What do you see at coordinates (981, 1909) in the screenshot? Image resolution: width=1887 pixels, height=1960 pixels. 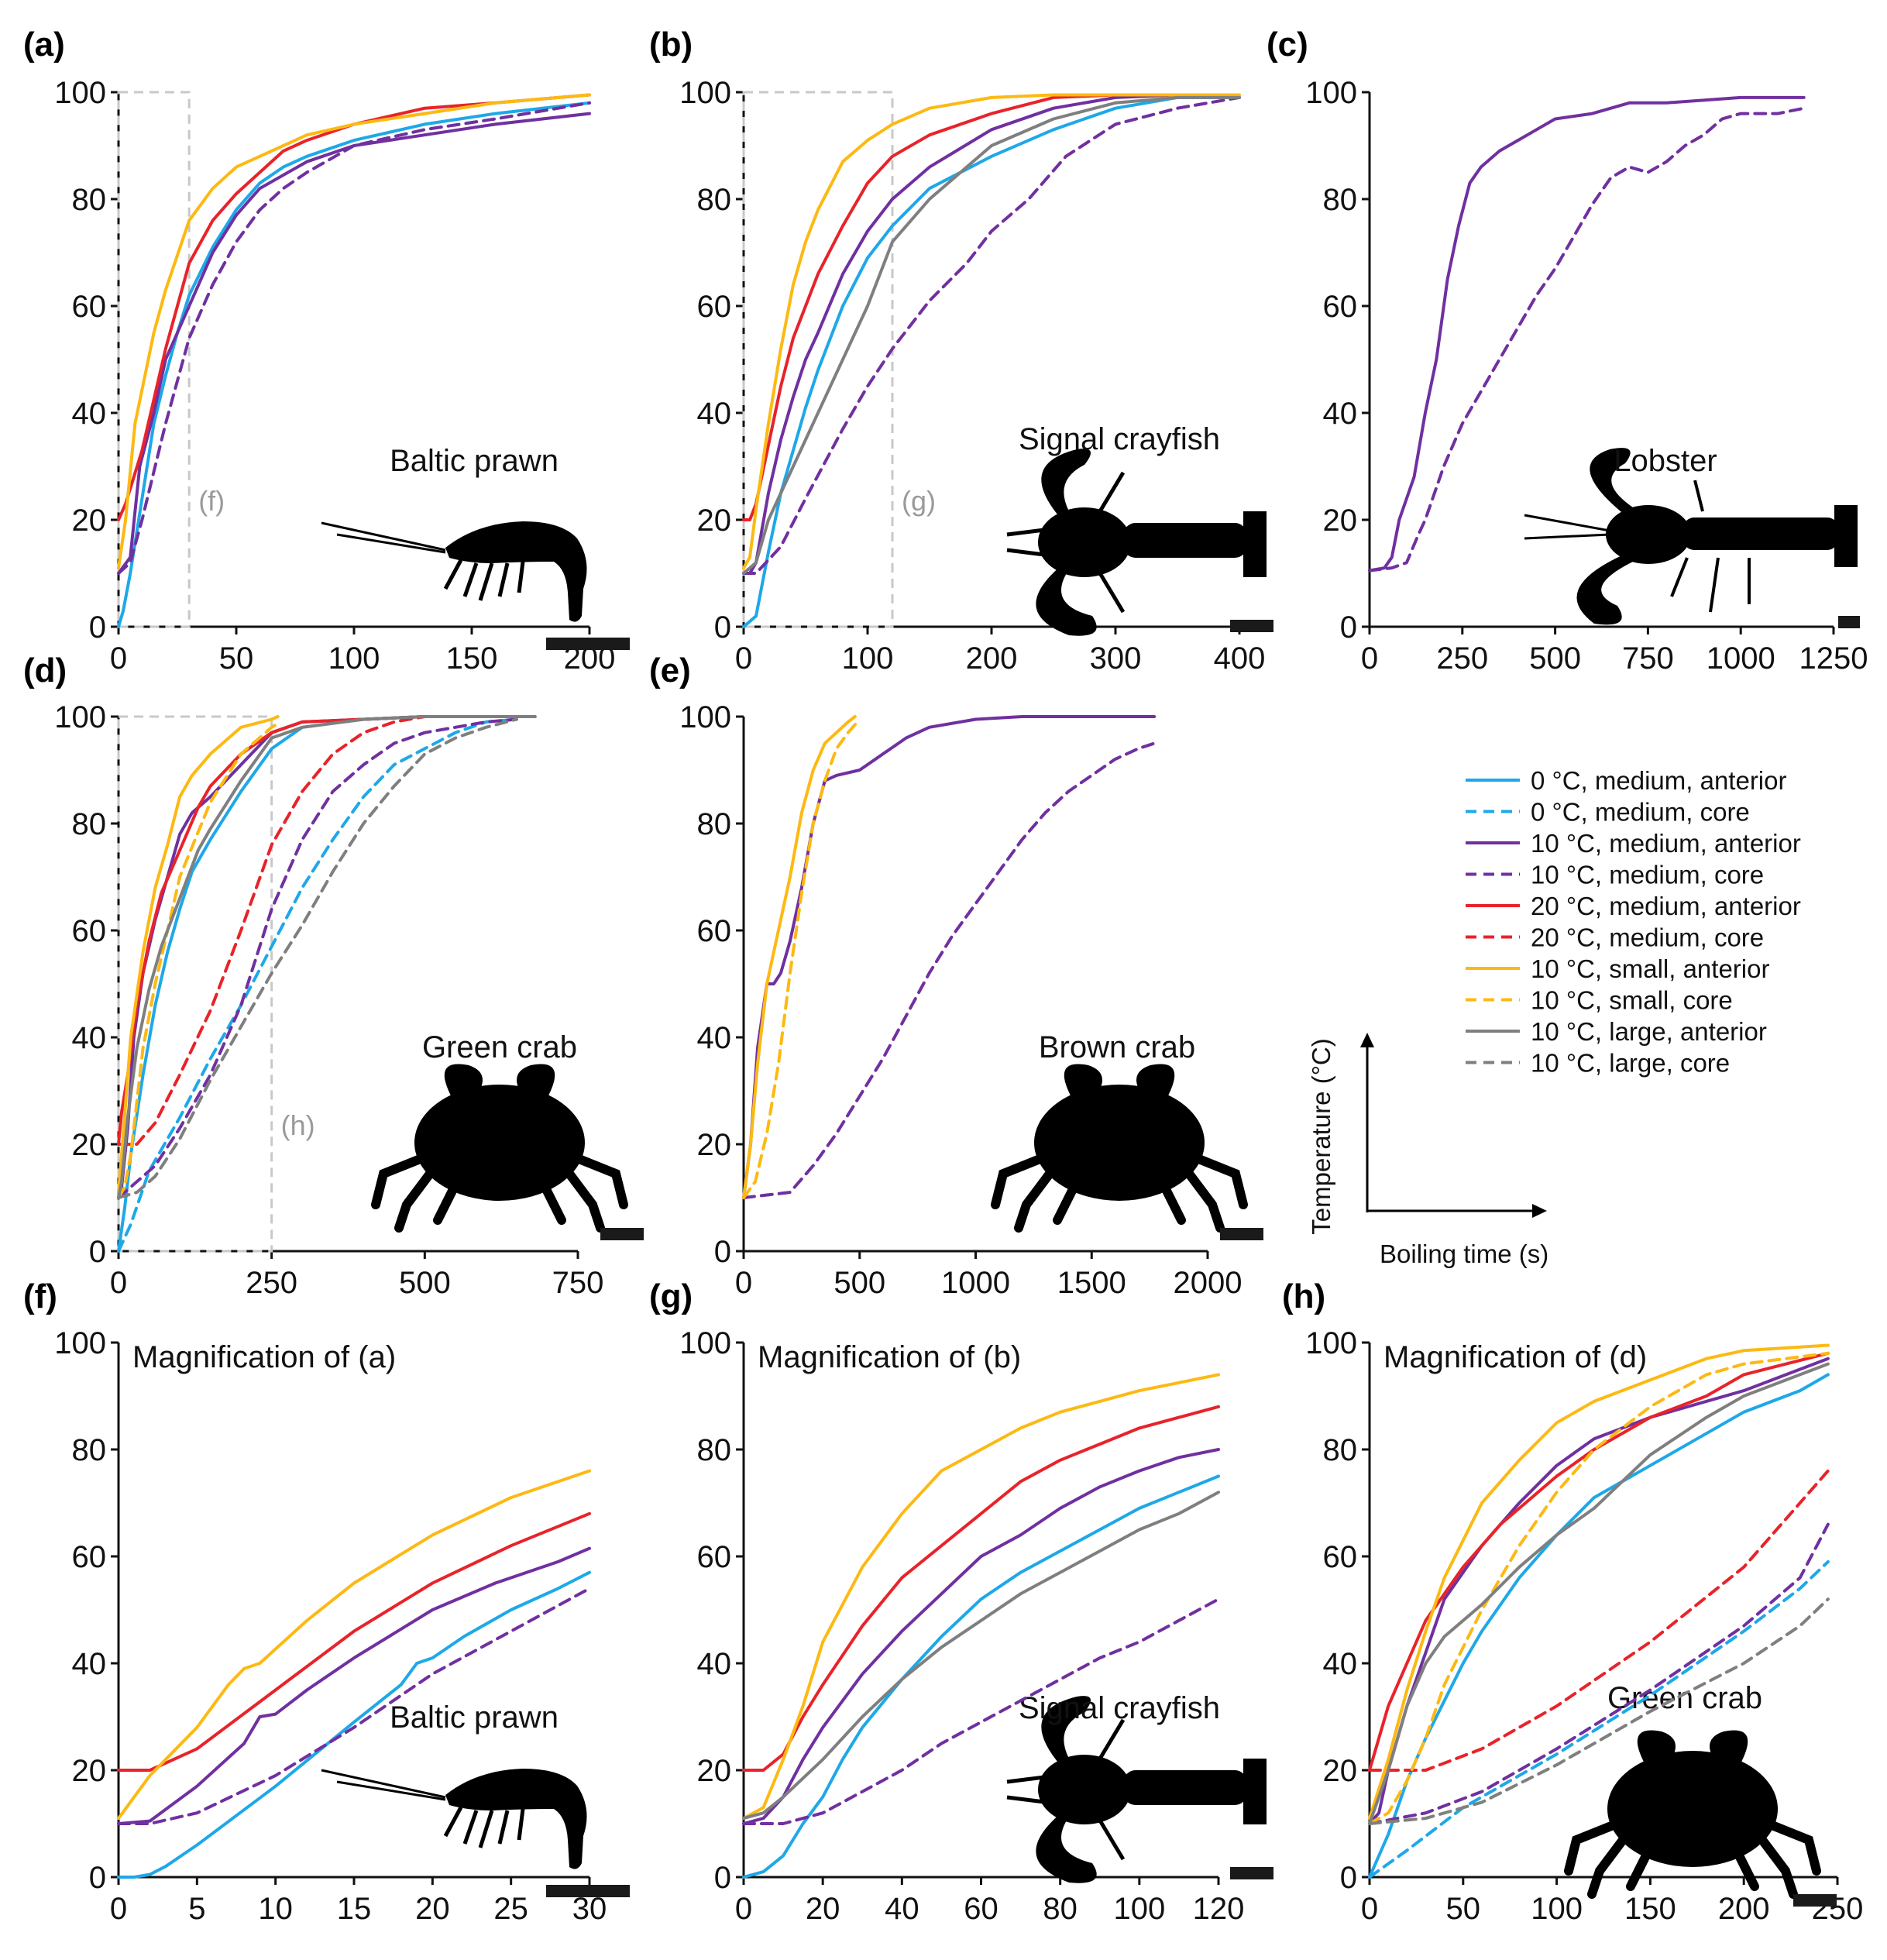 I see `x-tick-label: 60` at bounding box center [981, 1909].